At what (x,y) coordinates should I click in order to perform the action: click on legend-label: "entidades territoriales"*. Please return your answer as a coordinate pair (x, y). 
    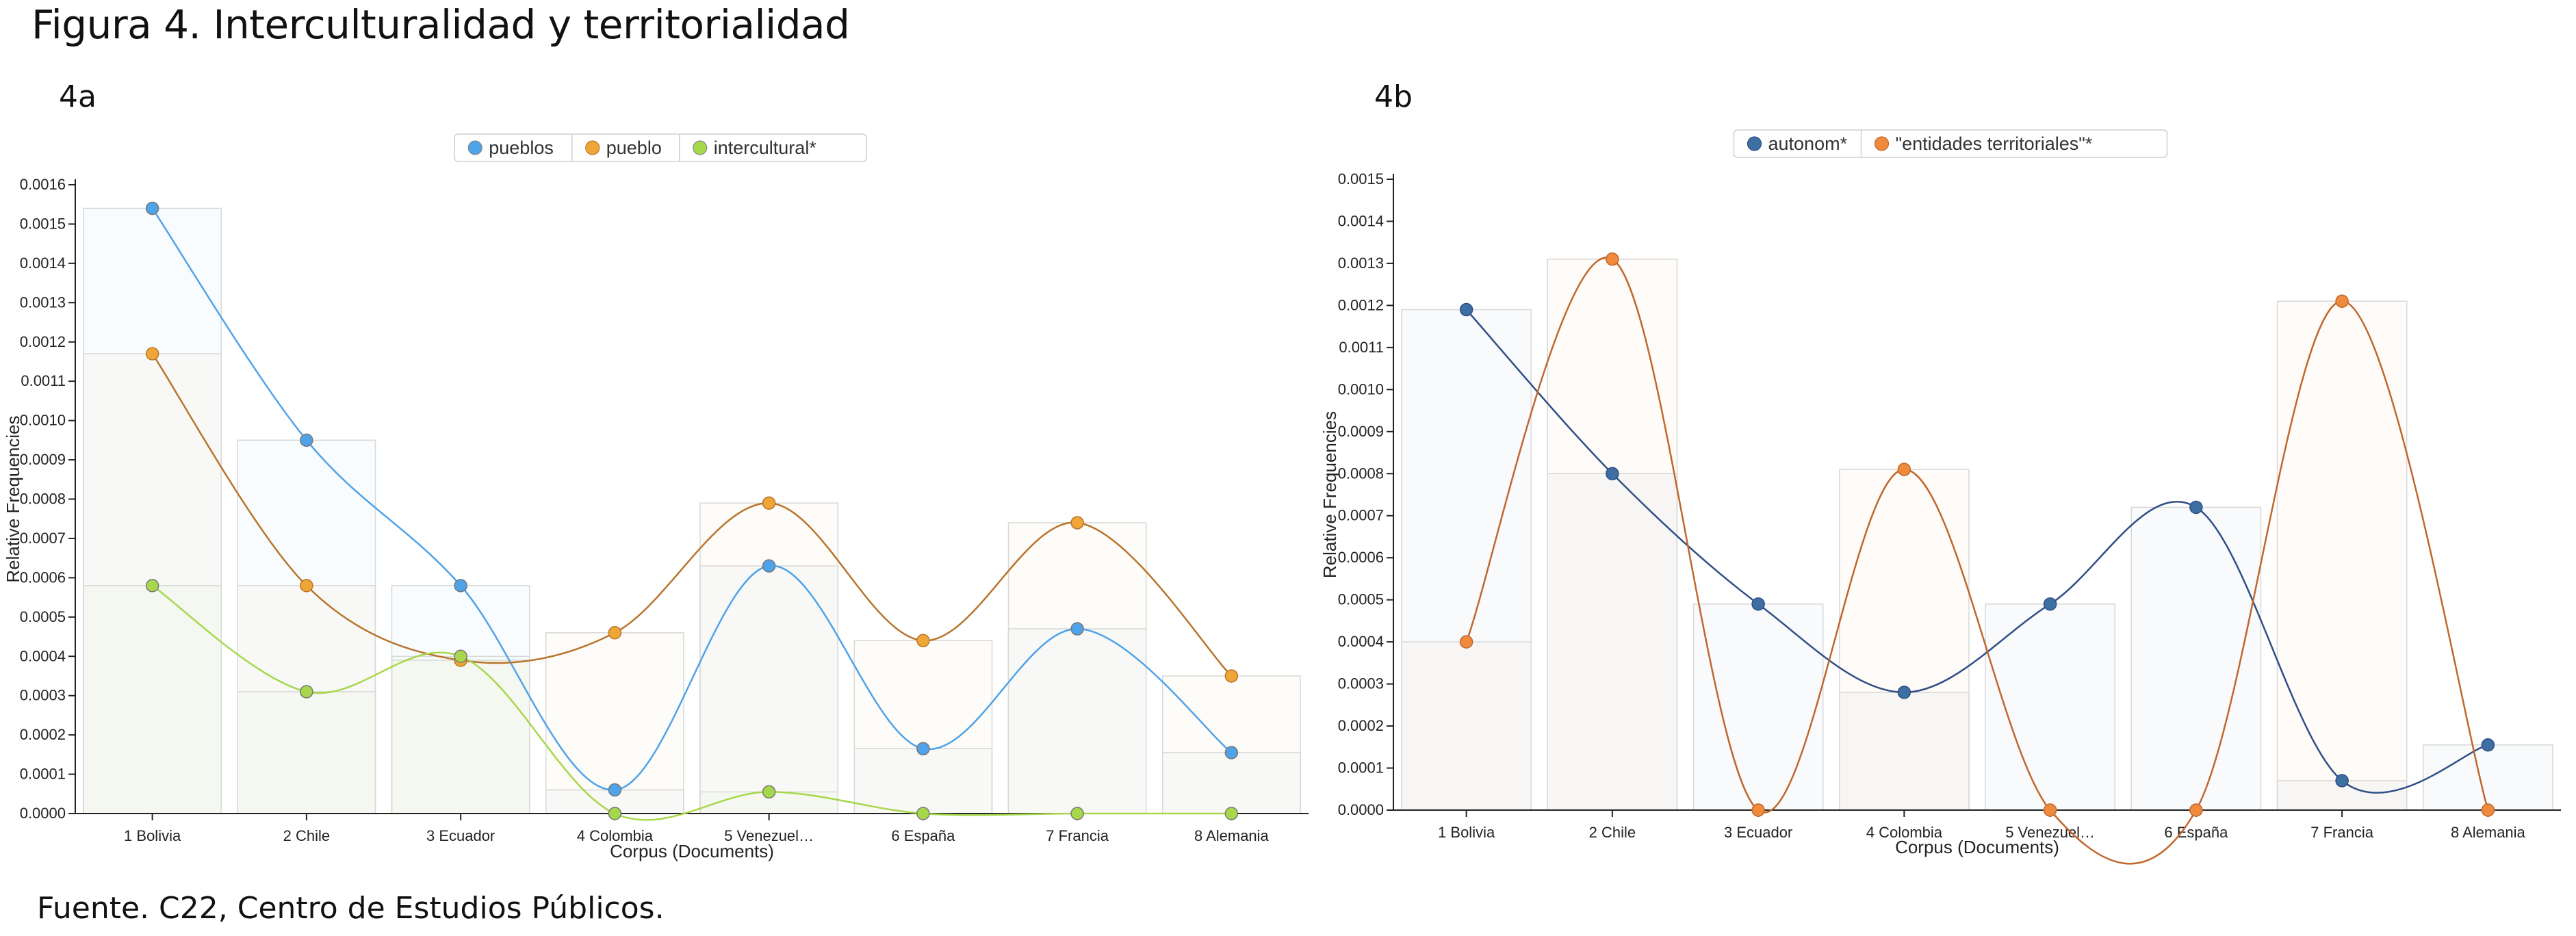
    Looking at the image, I should click on (1994, 143).